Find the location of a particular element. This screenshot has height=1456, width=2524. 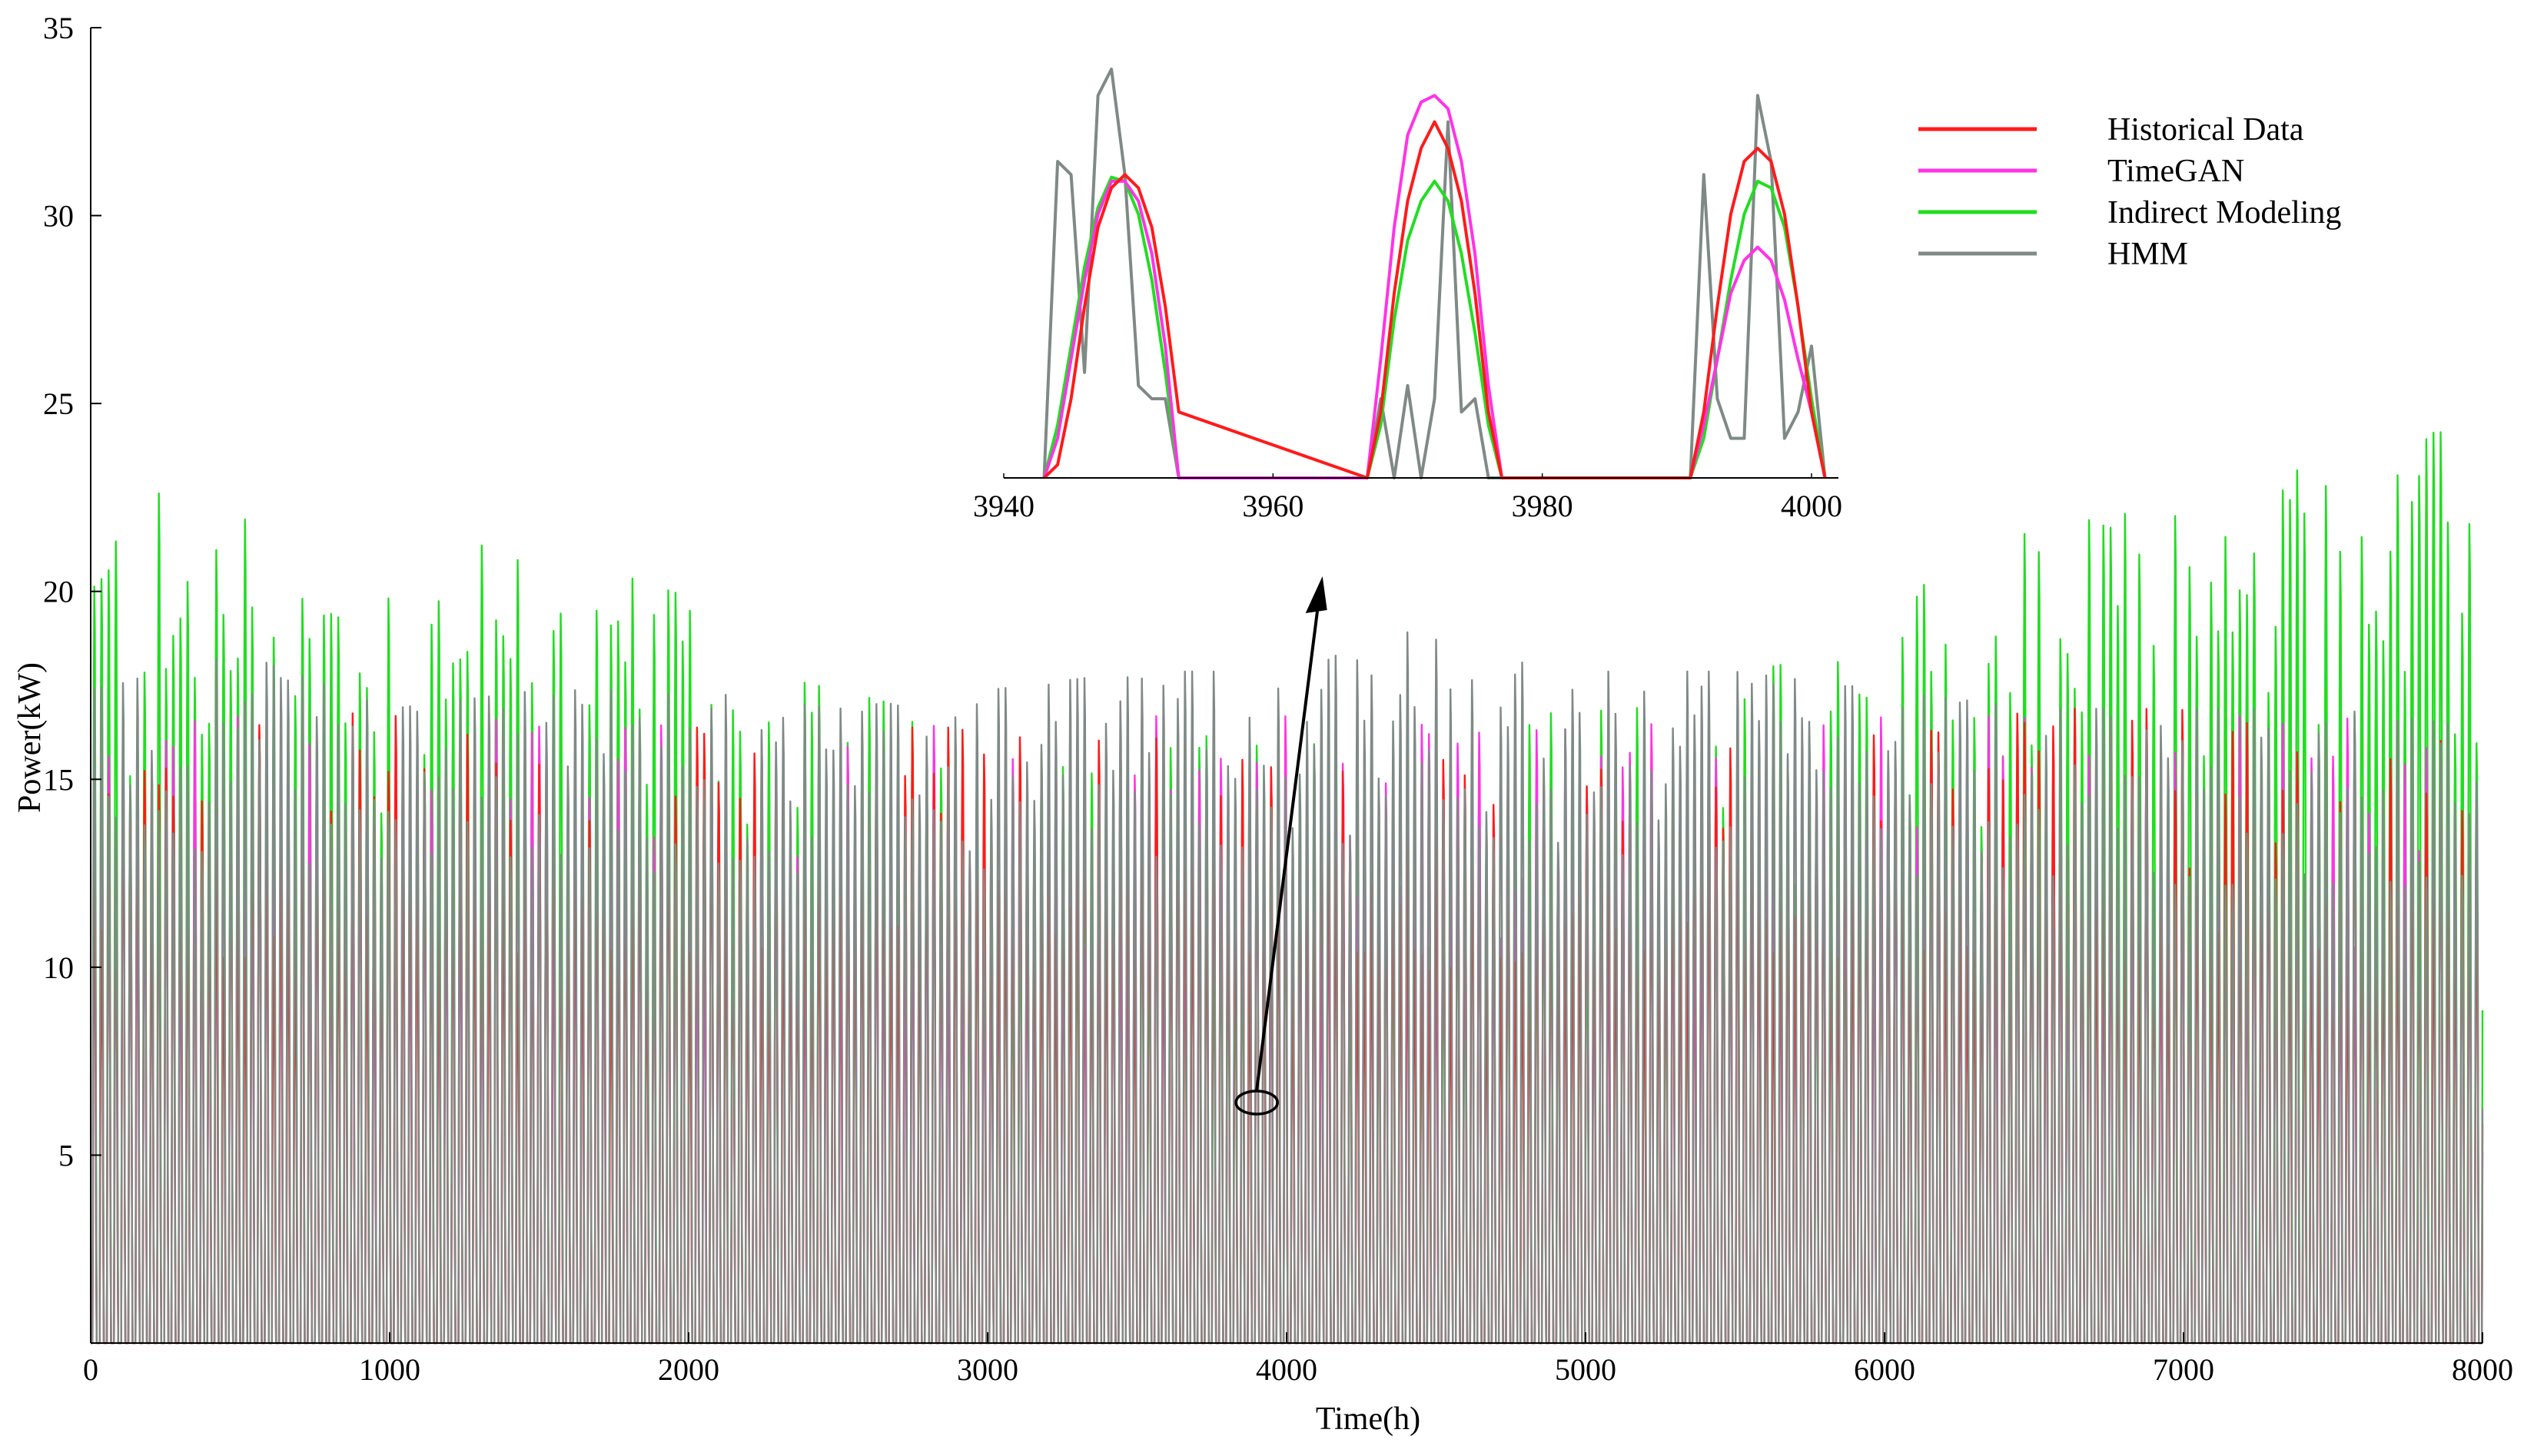

y-tick-label: 25 is located at coordinates (59, 404).